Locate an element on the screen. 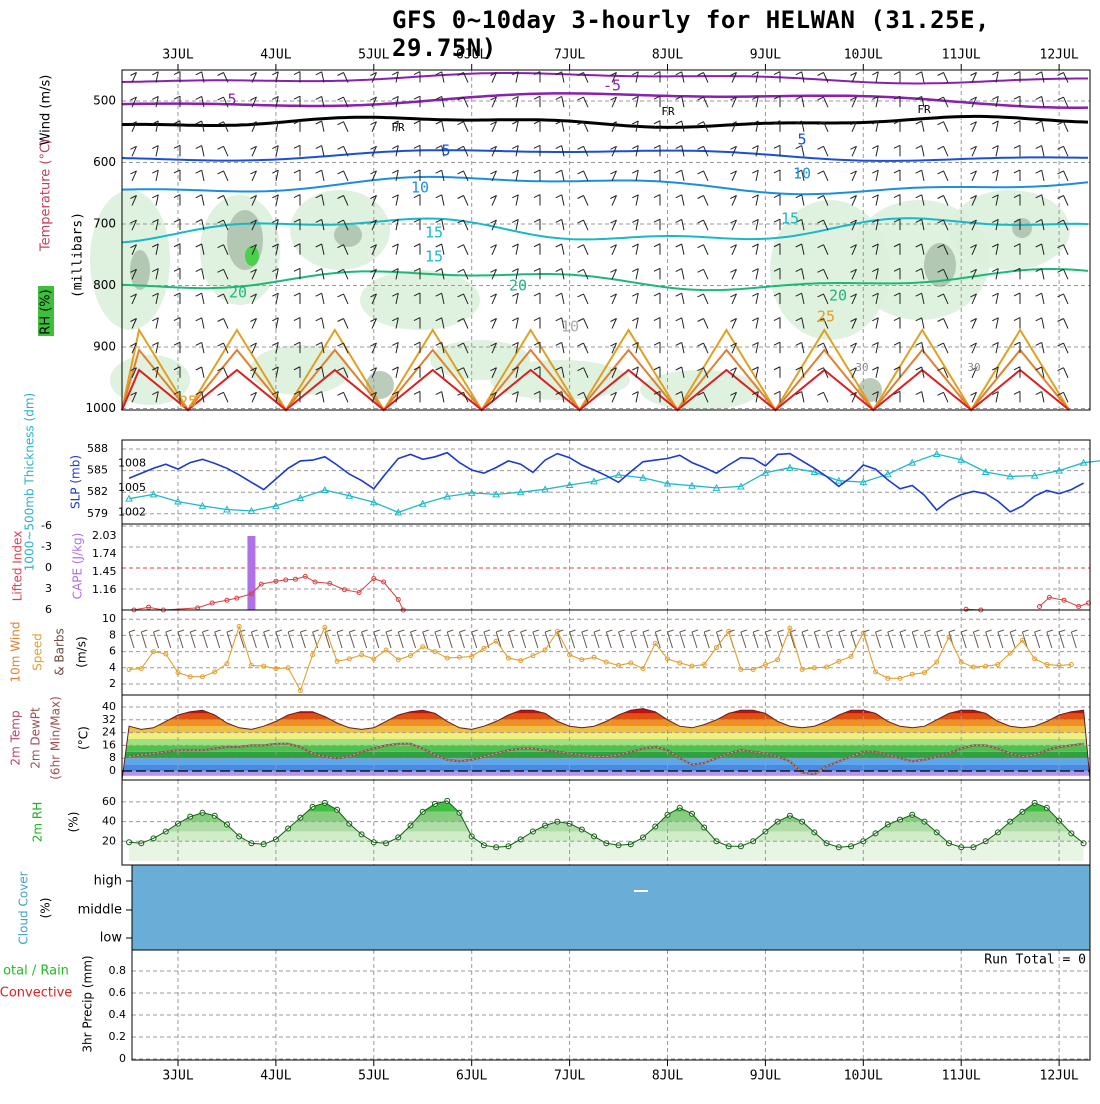  cape-bar is located at coordinates (251, 573).